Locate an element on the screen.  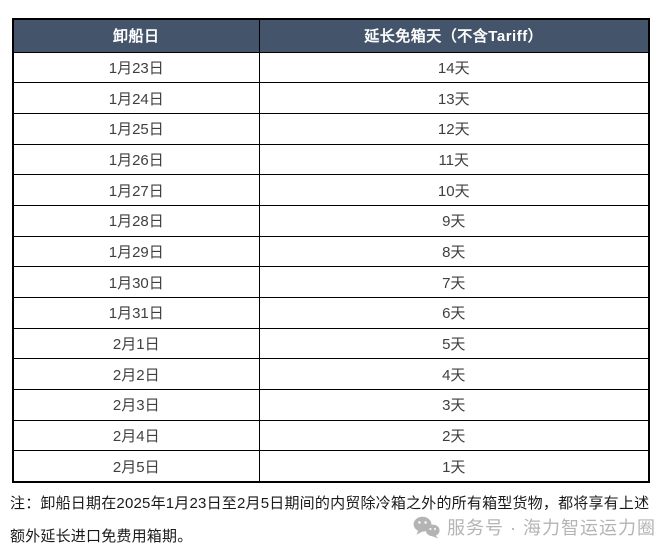
table-row: 1月27日 10天 is located at coordinates (331, 190).